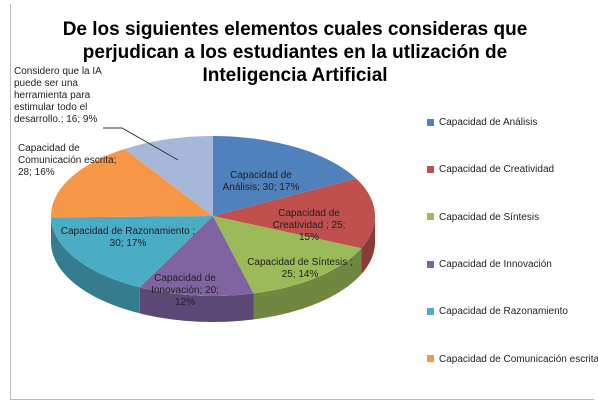  What do you see at coordinates (497, 170) in the screenshot?
I see `legend-label: Capacidad de Creatividad` at bounding box center [497, 170].